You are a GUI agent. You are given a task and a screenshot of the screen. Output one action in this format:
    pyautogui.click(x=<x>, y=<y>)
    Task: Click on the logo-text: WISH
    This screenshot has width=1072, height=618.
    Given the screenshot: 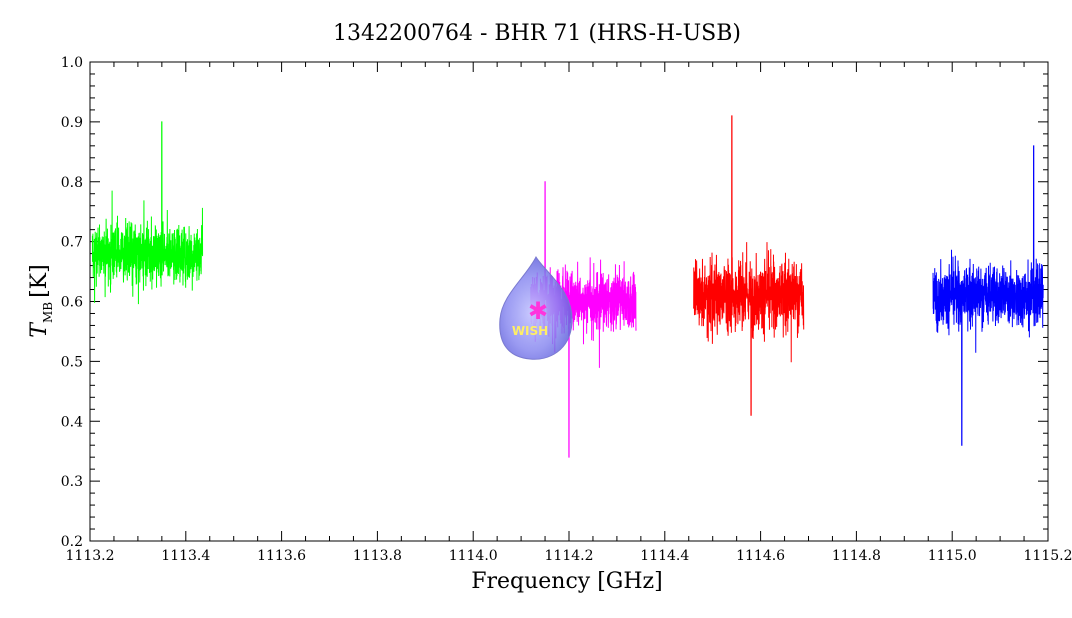 What is the action you would take?
    pyautogui.click(x=530, y=331)
    